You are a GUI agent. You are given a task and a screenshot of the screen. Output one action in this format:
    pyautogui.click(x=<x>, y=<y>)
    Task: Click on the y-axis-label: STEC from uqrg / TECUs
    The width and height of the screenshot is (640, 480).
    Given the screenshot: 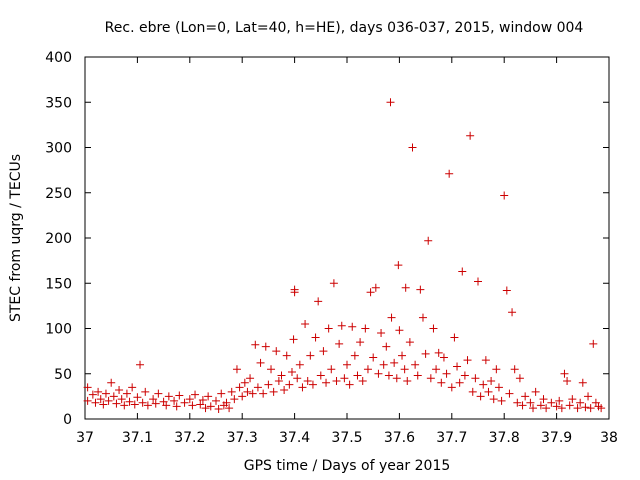 What is the action you would take?
    pyautogui.click(x=16, y=238)
    